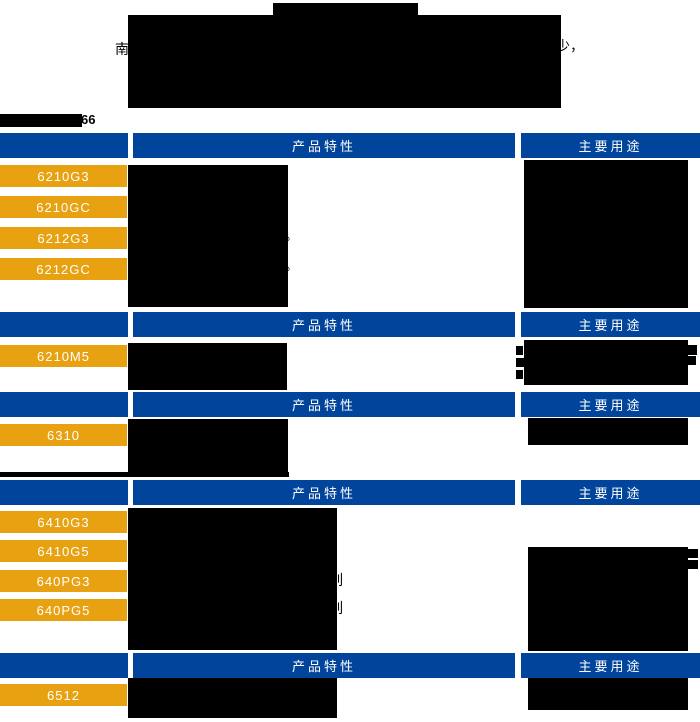 This screenshot has width=700, height=722. Describe the element at coordinates (63, 176) in the screenshot. I see `product-code-6210G3: 6210G3` at that location.